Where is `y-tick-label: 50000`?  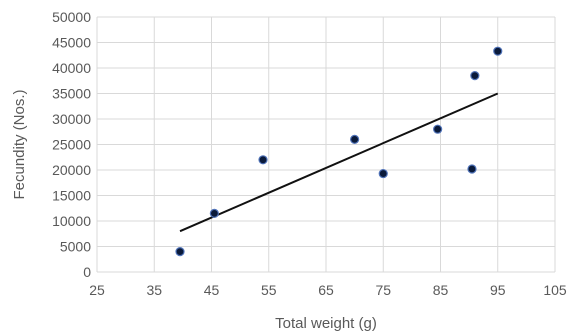
y-tick-label: 50000 is located at coordinates (71, 17).